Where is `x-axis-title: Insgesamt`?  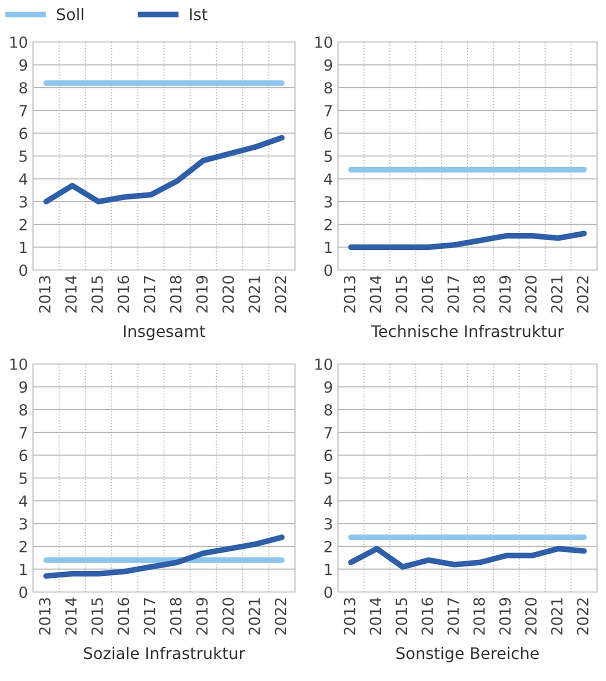 x-axis-title: Insgesamt is located at coordinates (165, 332).